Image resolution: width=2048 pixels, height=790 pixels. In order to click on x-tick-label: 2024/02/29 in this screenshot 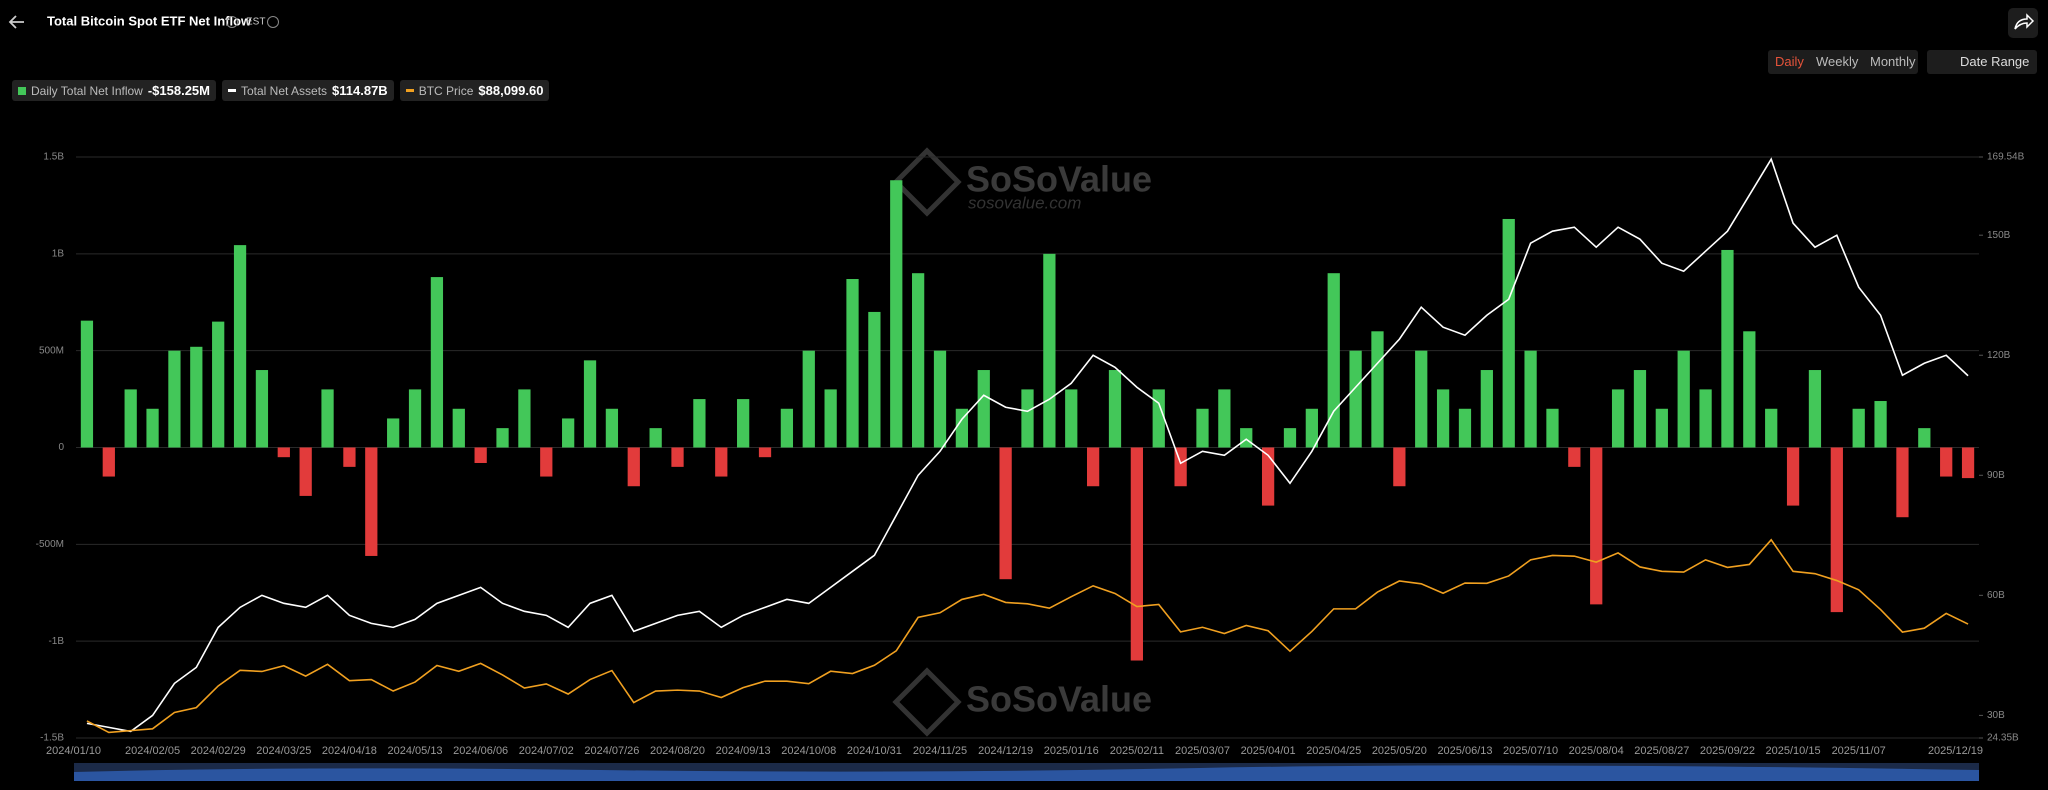, I will do `click(218, 751)`.